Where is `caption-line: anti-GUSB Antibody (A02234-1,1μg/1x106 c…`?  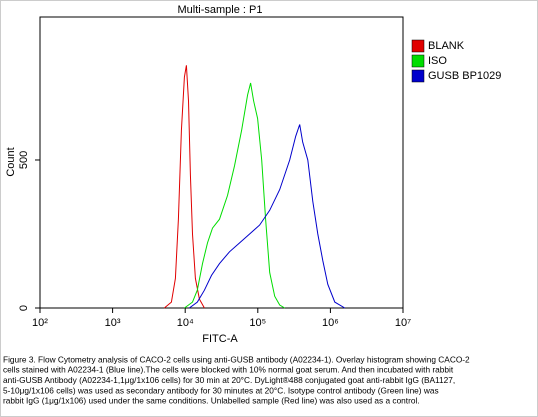
caption-line: anti-GUSB Antibody (A02234-1,1μg/1x106 c… is located at coordinates (229, 380).